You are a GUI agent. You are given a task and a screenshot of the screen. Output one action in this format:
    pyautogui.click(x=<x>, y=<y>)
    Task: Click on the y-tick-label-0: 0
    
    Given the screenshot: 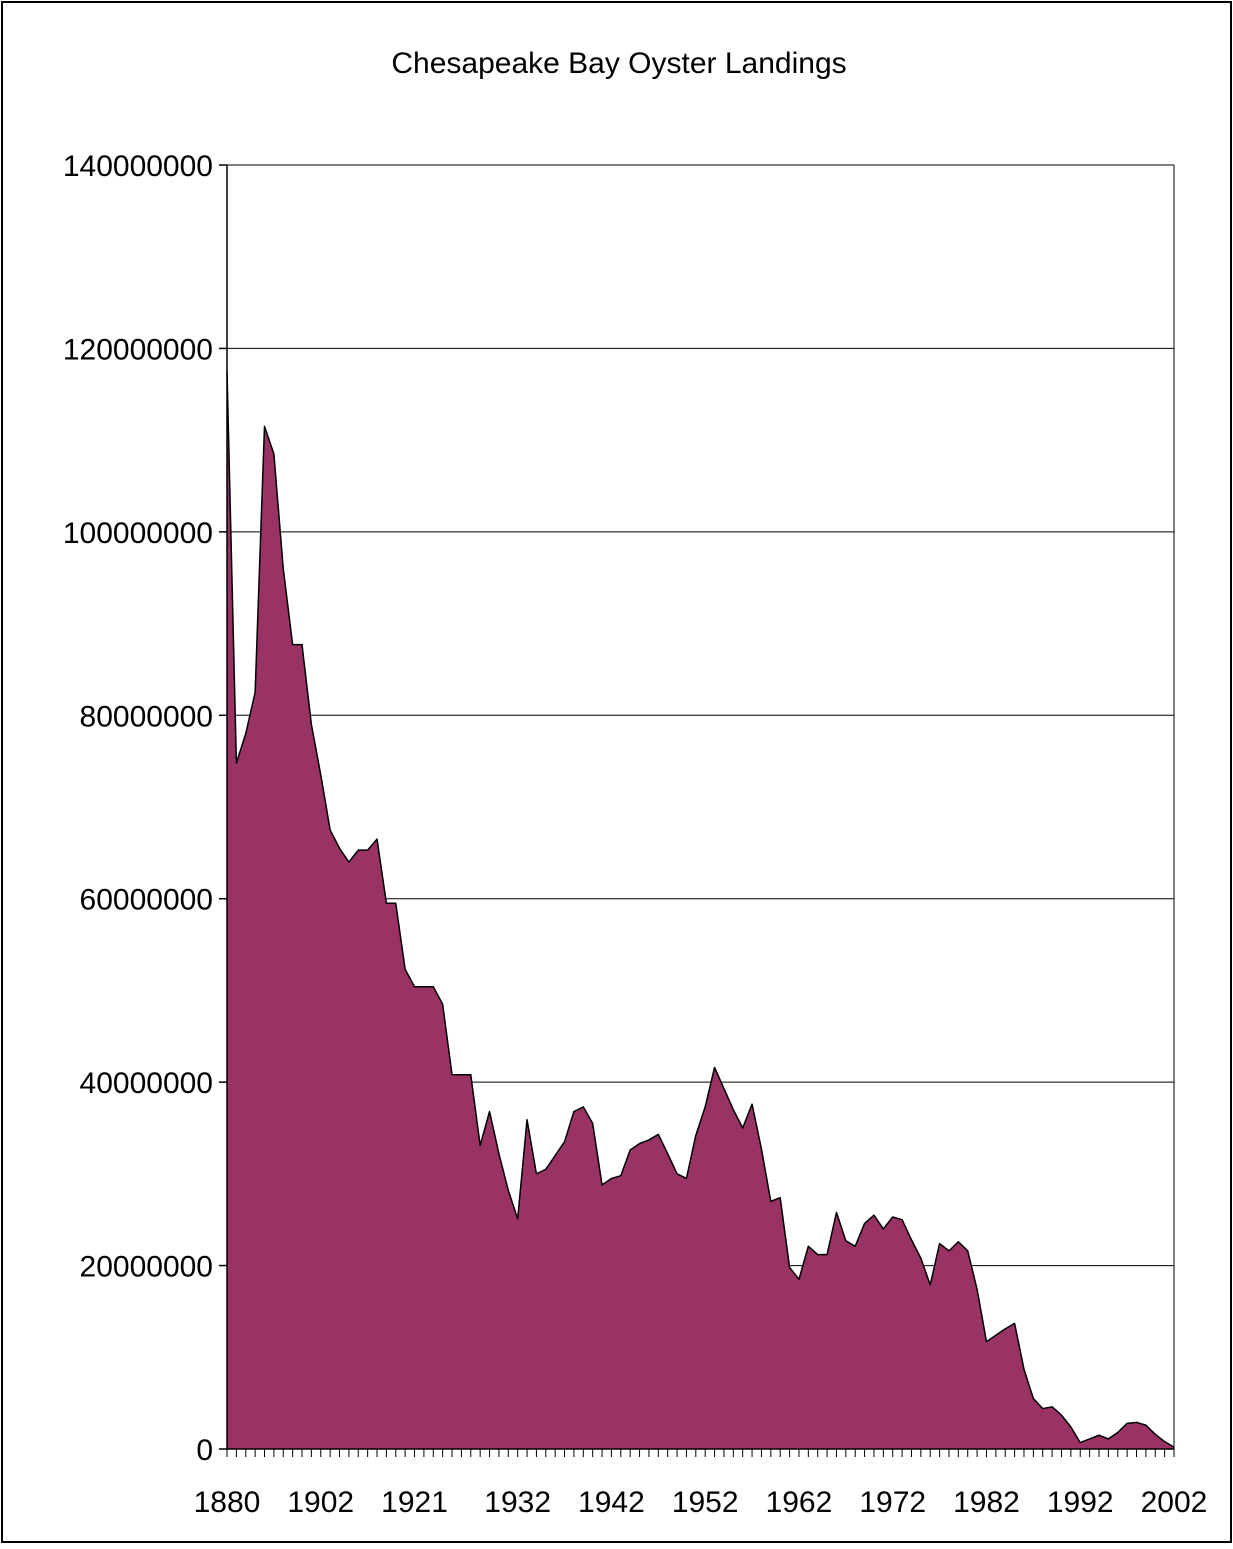 What is the action you would take?
    pyautogui.click(x=204, y=1450)
    